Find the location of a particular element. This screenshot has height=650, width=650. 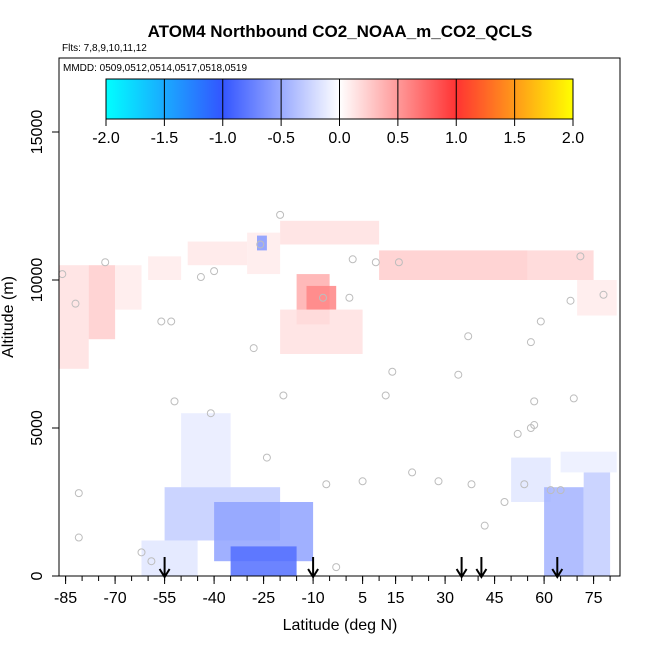

x-tick-label: -85 is located at coordinates (65, 598).